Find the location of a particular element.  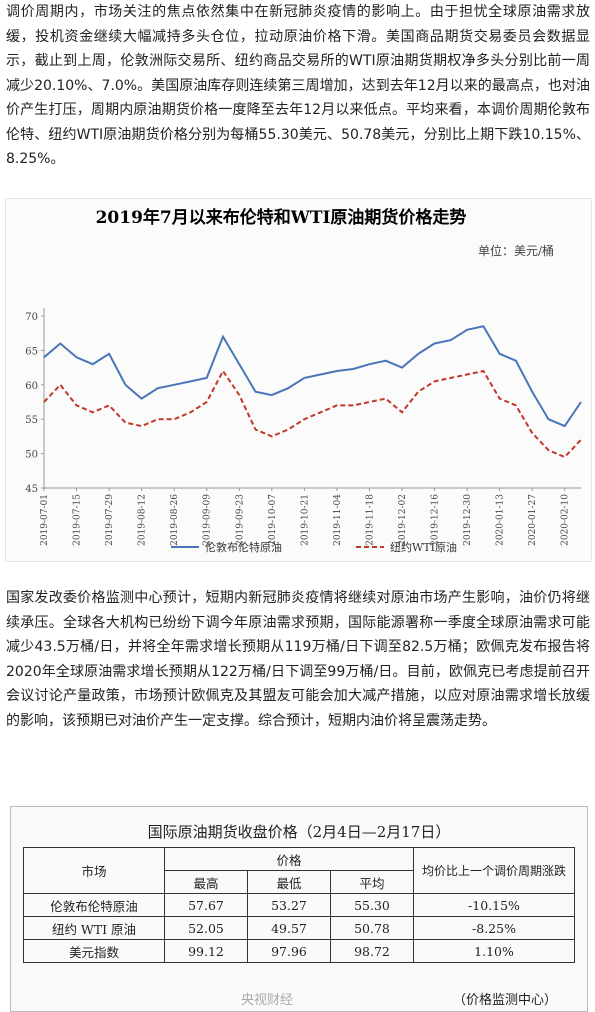

x-tick-label: 2019-09-23 is located at coordinates (240, 520).